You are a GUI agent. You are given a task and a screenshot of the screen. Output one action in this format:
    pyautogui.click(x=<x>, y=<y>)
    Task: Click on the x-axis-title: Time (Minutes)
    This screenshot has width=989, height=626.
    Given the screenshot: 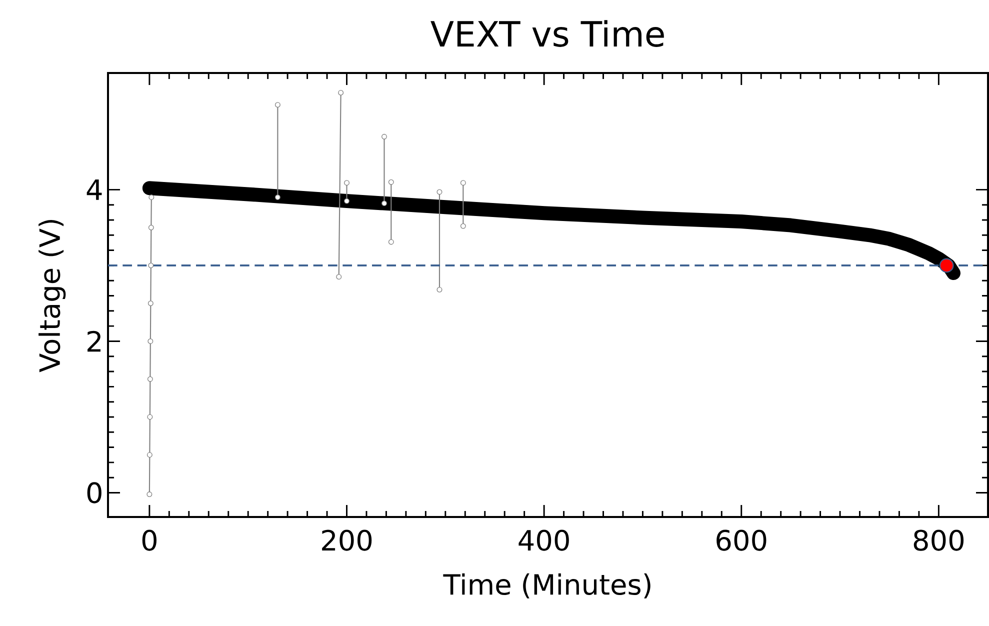 What is the action you would take?
    pyautogui.click(x=546, y=585)
    